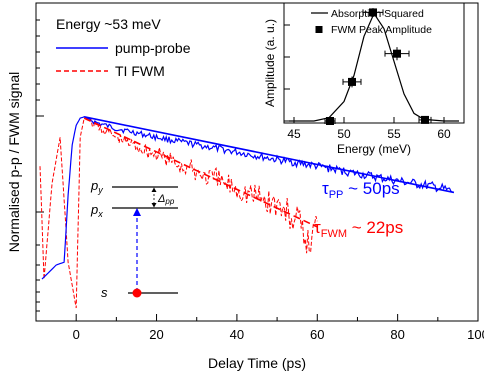  I want to click on x-tick-label: 0, so click(76, 334).